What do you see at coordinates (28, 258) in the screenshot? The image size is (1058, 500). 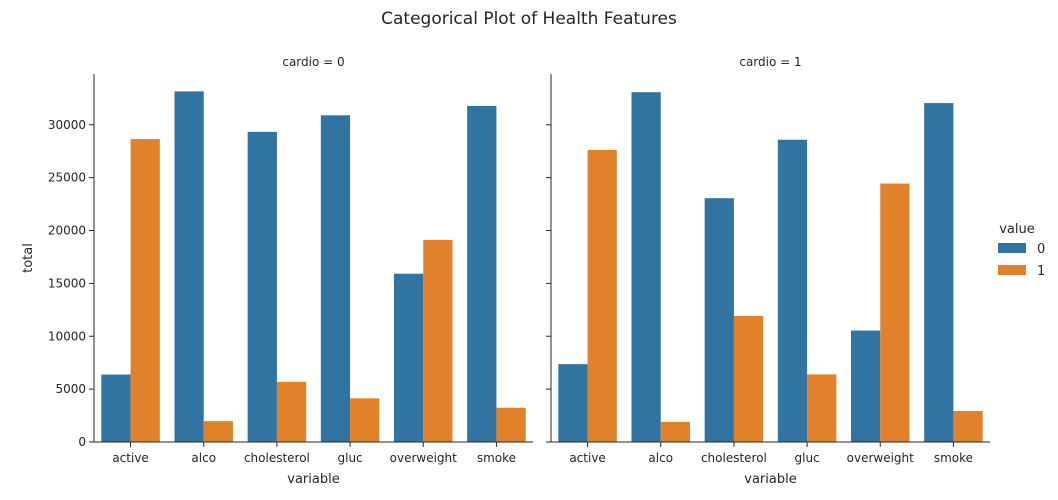 I see `y-axis-label: total` at bounding box center [28, 258].